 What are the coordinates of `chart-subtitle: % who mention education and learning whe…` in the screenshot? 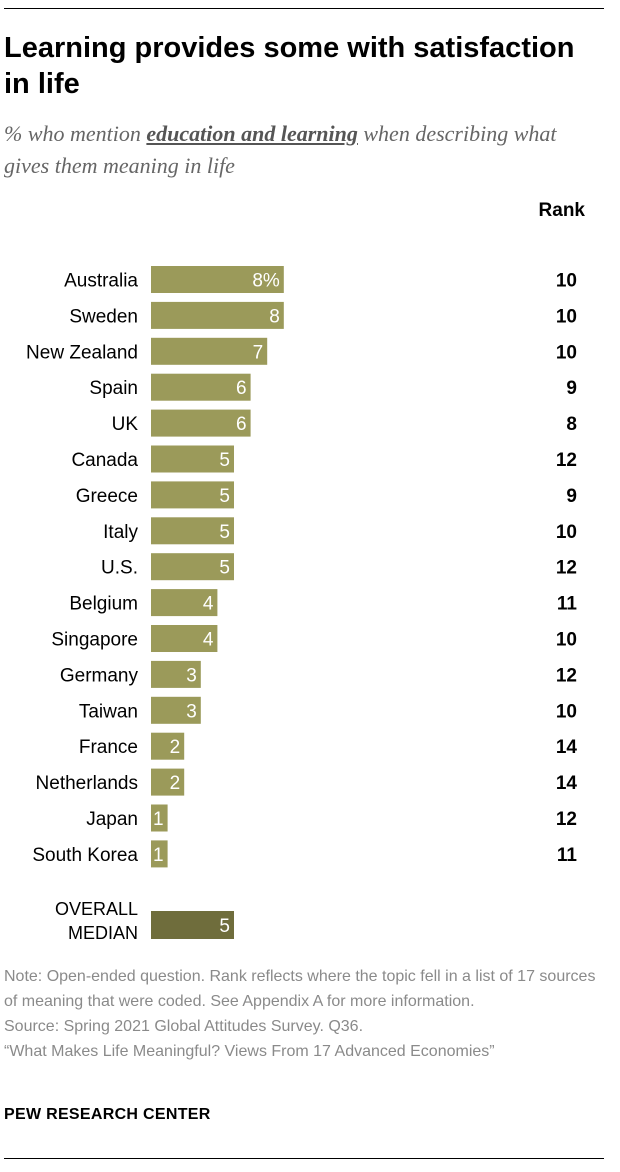 It's located at (299, 150).